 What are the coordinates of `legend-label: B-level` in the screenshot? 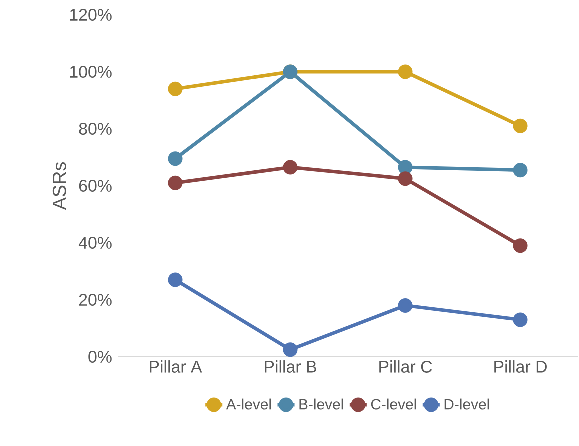 It's located at (322, 404).